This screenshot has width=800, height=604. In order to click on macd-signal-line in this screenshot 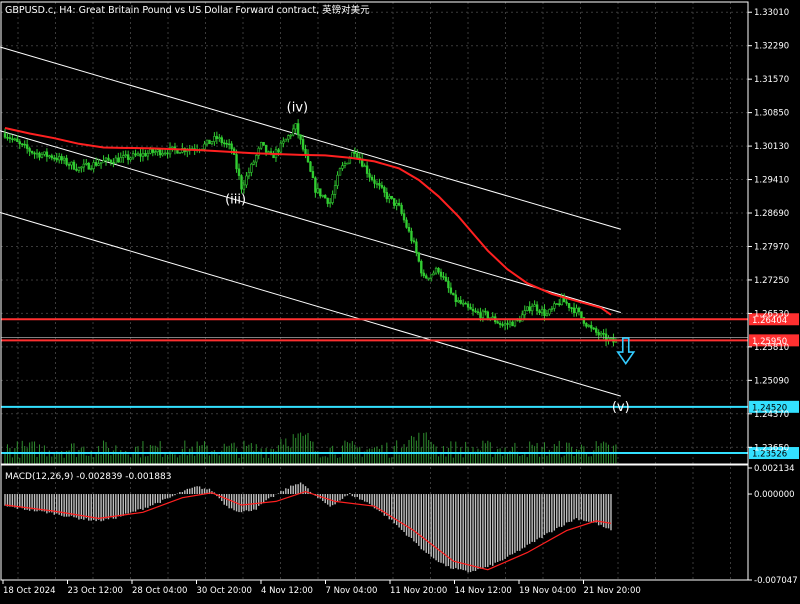, I will do `click(308, 530)`.